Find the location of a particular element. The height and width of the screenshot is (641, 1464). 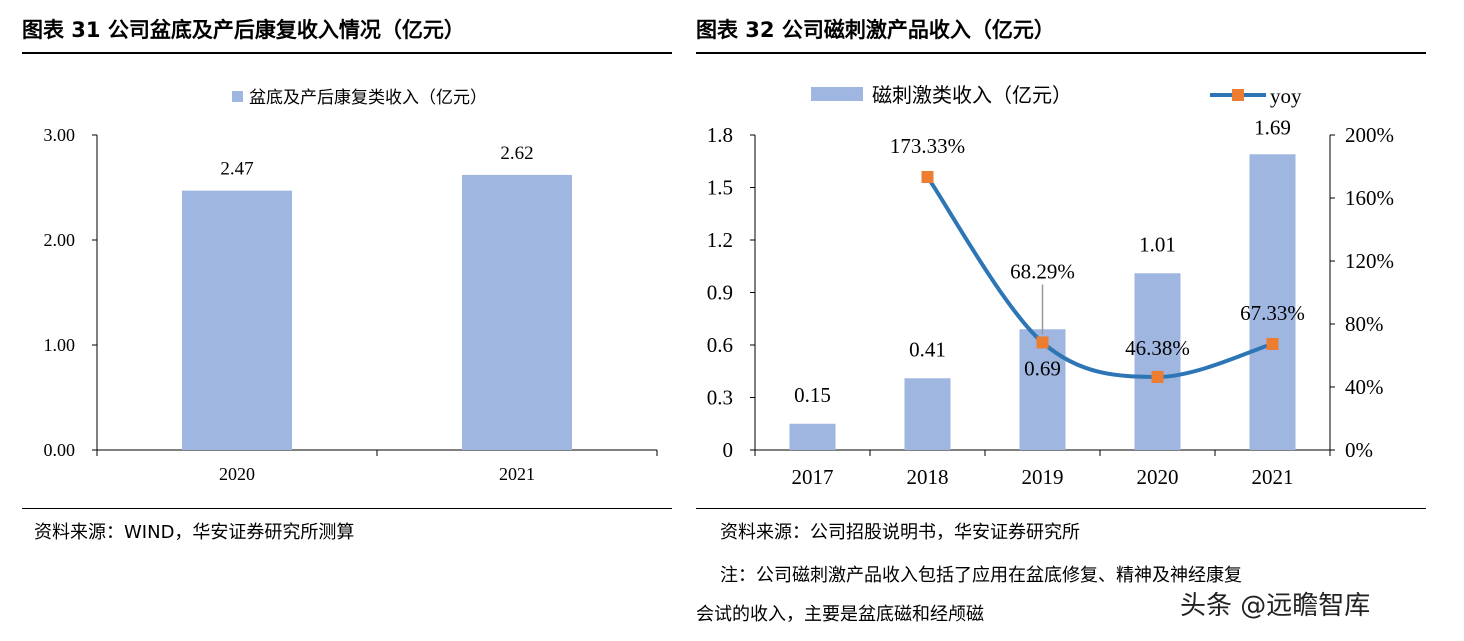

left-legend-label: 盆底及产后康复类收入（亿元） is located at coordinates (368, 97).